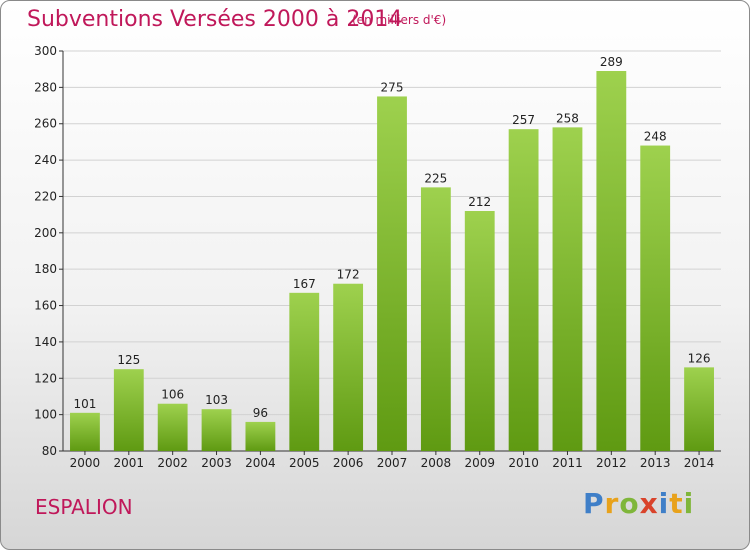 The width and height of the screenshot is (750, 550). Describe the element at coordinates (45, 196) in the screenshot. I see `y-tick-label: 220` at that location.